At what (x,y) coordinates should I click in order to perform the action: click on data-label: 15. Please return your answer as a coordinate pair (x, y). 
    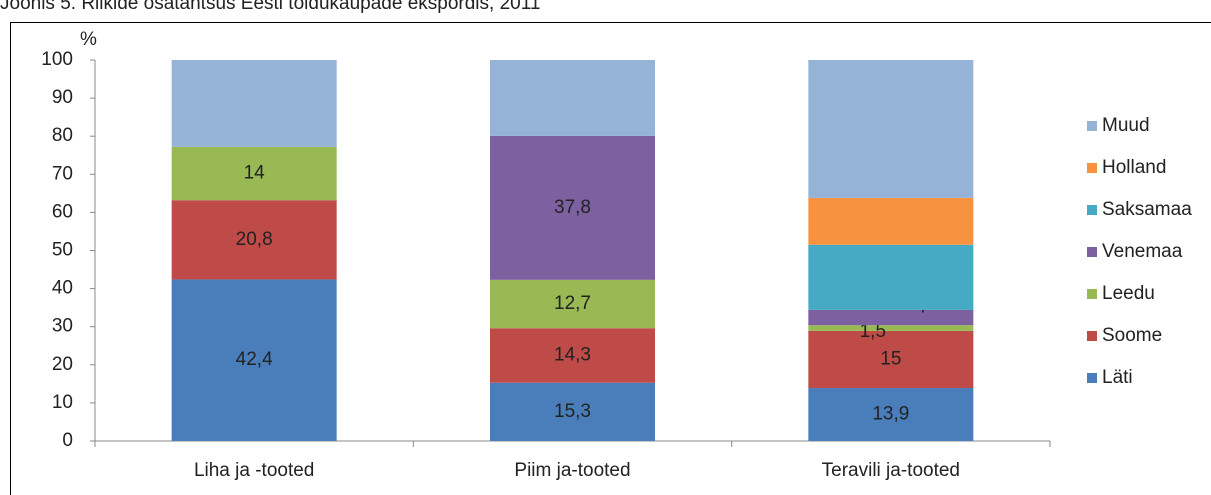
    Looking at the image, I should click on (890, 358).